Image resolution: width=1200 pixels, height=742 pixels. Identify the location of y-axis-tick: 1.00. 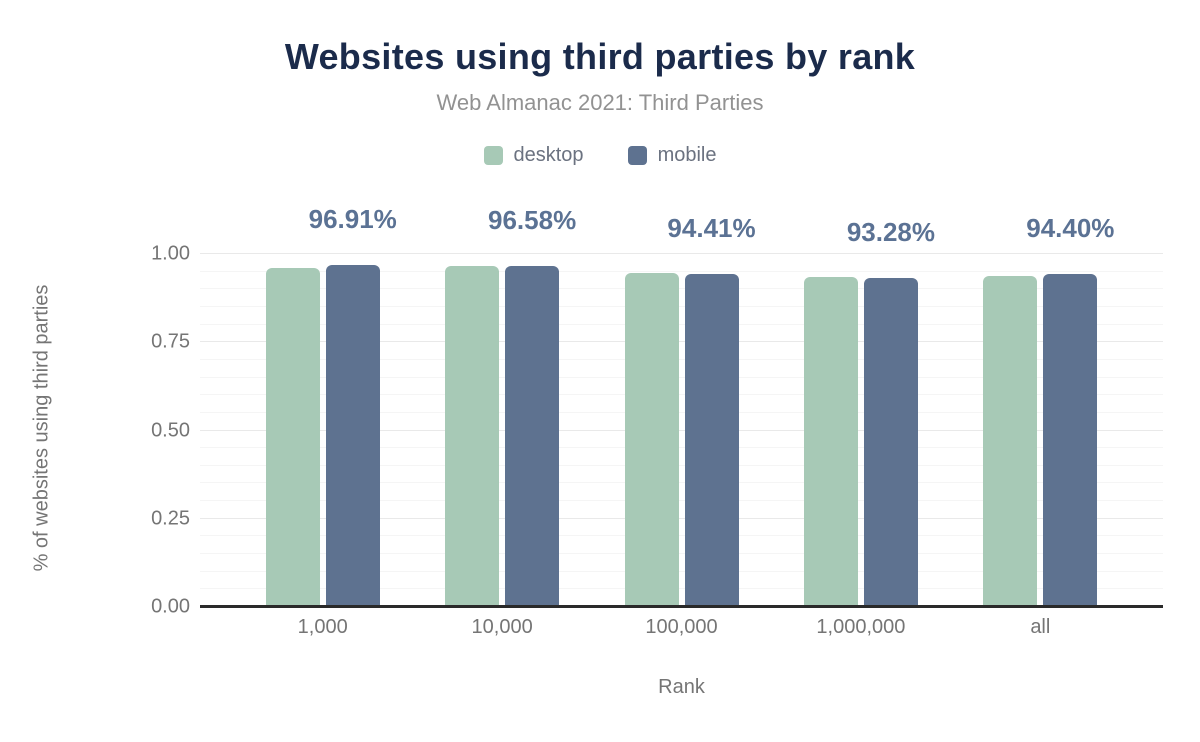
(170, 253).